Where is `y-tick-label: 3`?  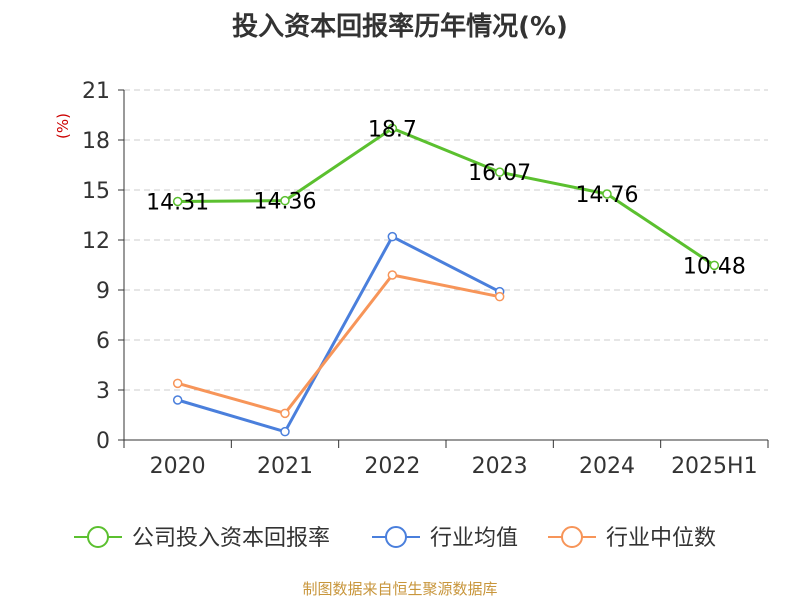
y-tick-label: 3 is located at coordinates (103, 391).